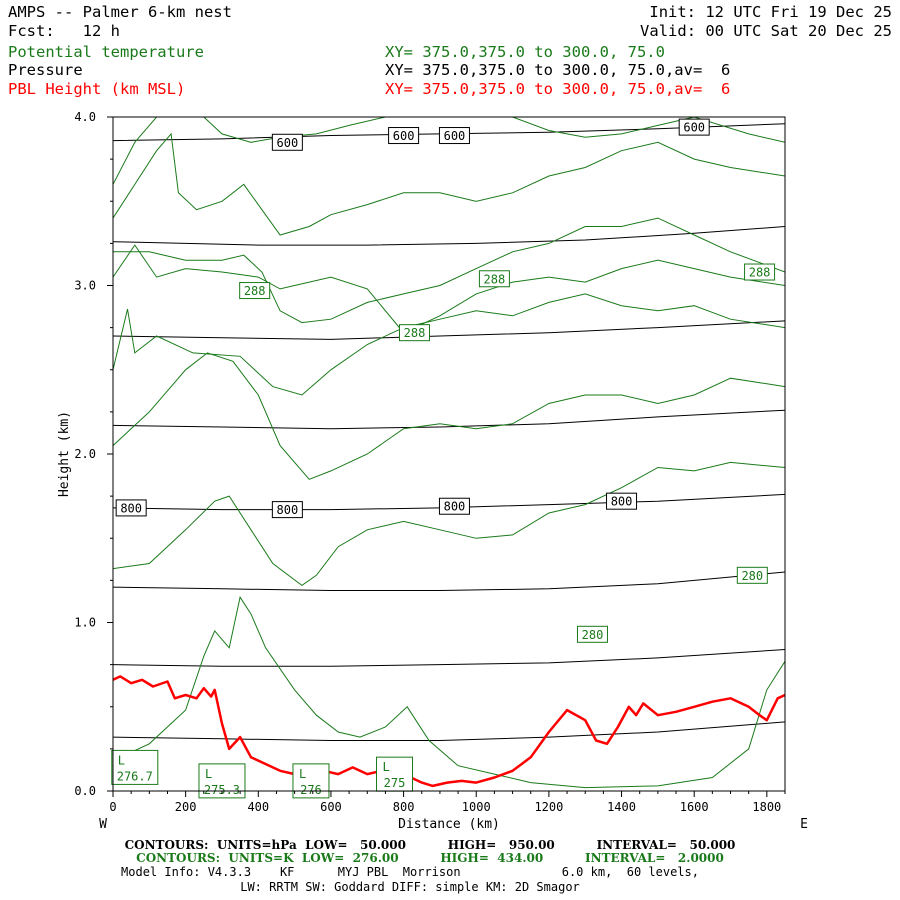 This screenshot has height=900, width=900. What do you see at coordinates (558, 89) in the screenshot?
I see `xsect-coords-pbl: XY= 375.0,375.0 to 300.0, 75.0,av= 6` at bounding box center [558, 89].